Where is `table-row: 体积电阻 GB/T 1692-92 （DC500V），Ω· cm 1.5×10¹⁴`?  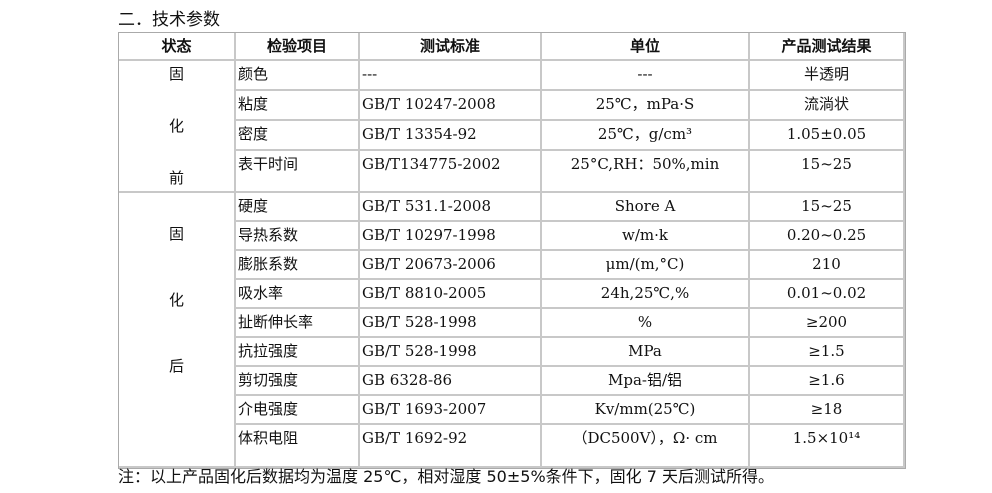 table-row: 体积电阻 GB/T 1692-92 （DC500V），Ω· cm 1.5×10¹⁴ is located at coordinates (512, 446).